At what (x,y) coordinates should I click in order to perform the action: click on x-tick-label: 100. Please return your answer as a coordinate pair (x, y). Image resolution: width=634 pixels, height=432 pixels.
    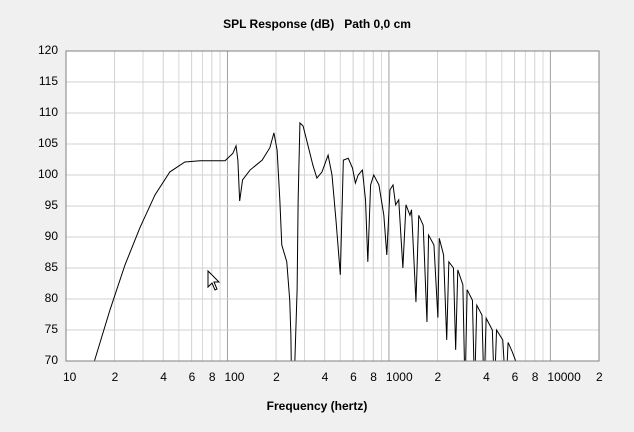
    Looking at the image, I should click on (234, 377).